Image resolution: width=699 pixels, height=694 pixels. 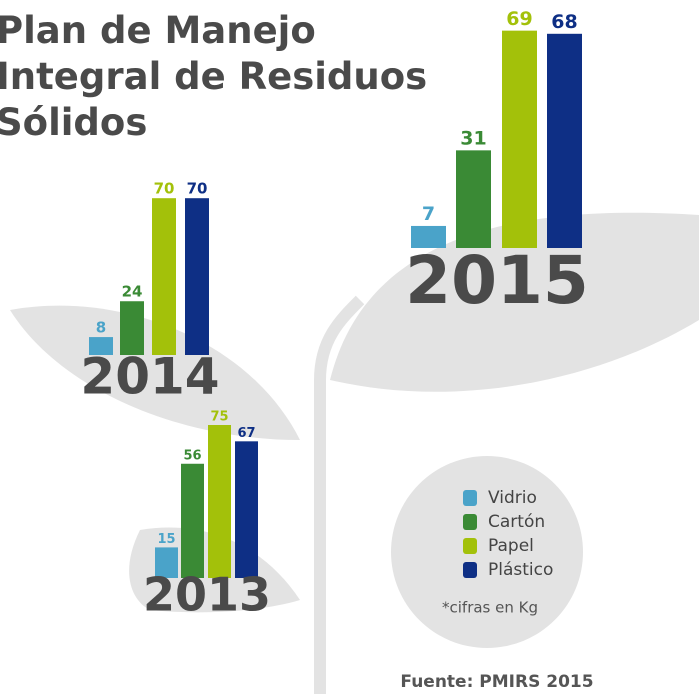 What do you see at coordinates (149, 377) in the screenshot?
I see `year-label: 2014` at bounding box center [149, 377].